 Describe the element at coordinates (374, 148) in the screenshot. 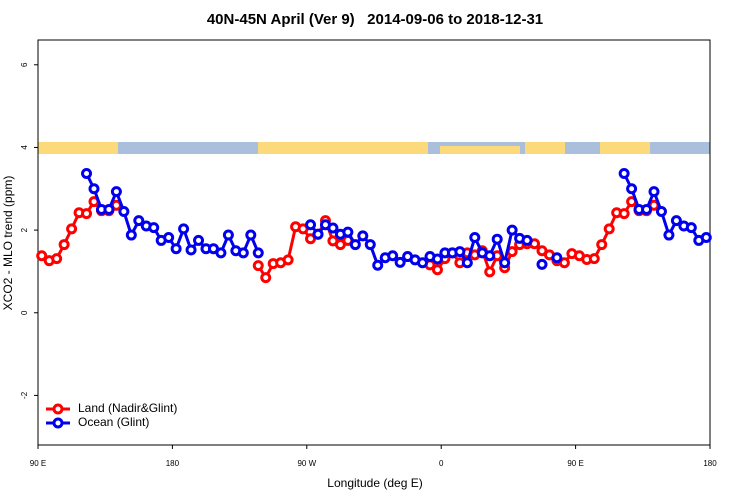

I see `land-ocean-strip` at that location.